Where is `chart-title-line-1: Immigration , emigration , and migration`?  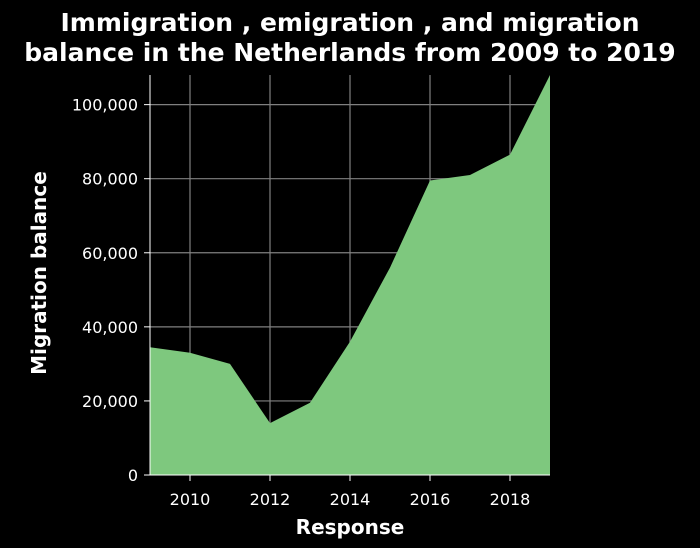
chart-title-line-1: Immigration , emigration , and migration is located at coordinates (349, 22).